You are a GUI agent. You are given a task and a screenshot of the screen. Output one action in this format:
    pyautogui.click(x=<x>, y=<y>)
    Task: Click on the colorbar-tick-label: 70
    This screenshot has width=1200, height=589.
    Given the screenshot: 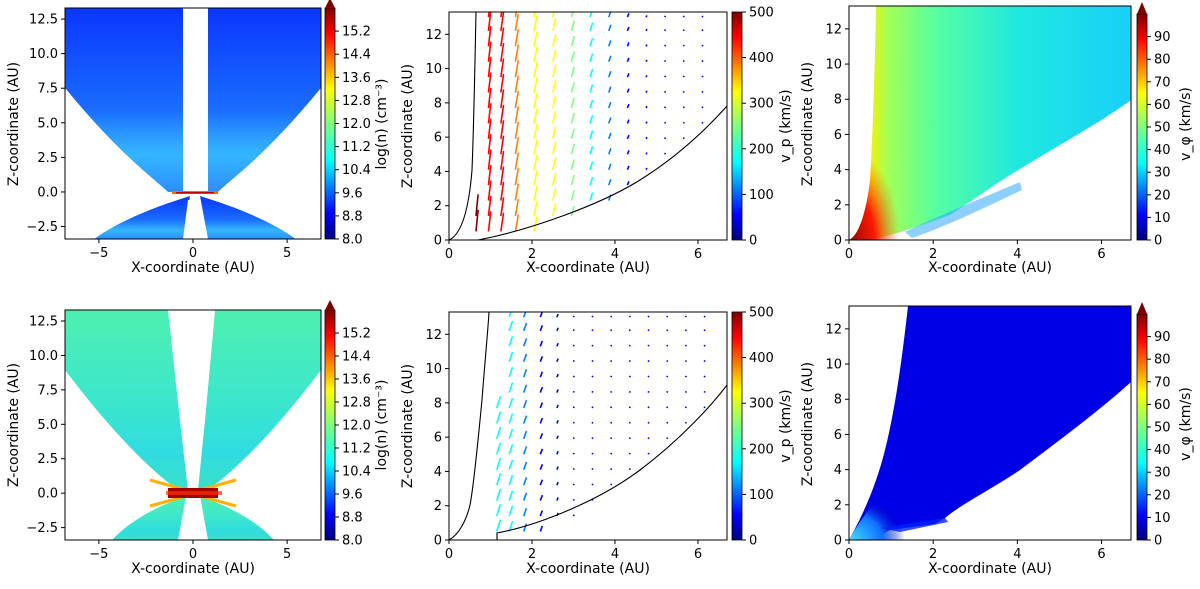 What is the action you would take?
    pyautogui.click(x=1162, y=82)
    